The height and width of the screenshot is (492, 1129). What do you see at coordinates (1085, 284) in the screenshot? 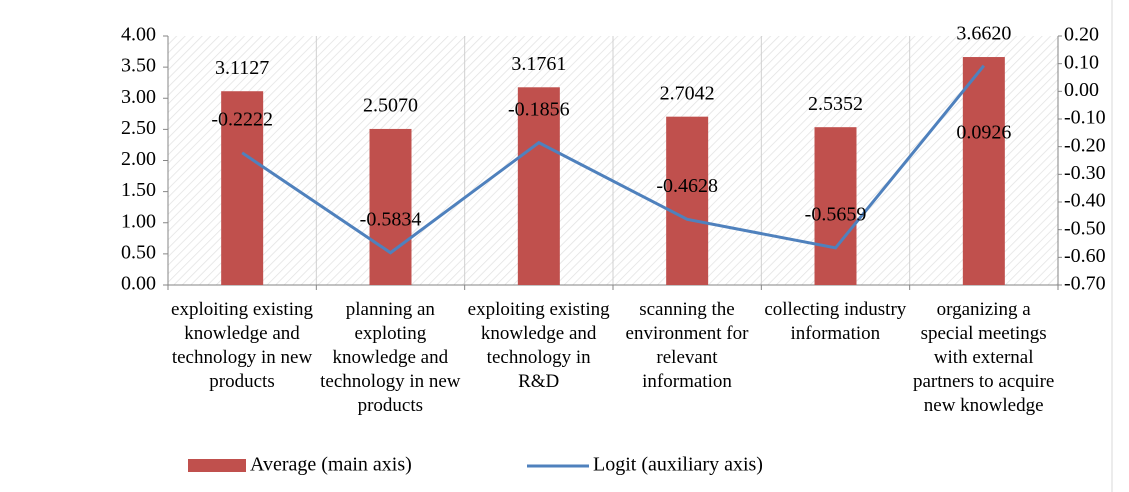
I see `y2-tick-label: -0.70` at bounding box center [1085, 284].